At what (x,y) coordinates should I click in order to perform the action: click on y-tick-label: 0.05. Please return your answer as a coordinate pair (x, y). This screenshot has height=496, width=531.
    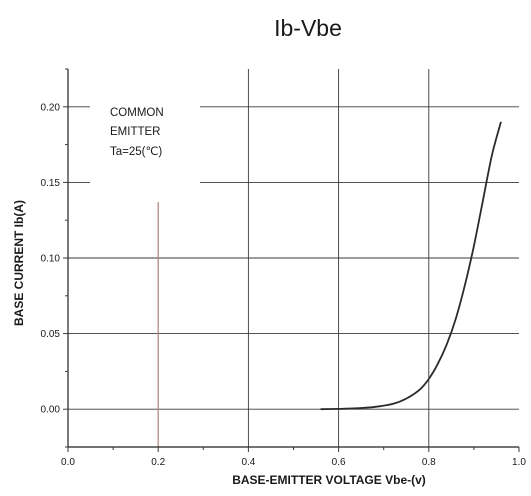
    Looking at the image, I should click on (51, 334).